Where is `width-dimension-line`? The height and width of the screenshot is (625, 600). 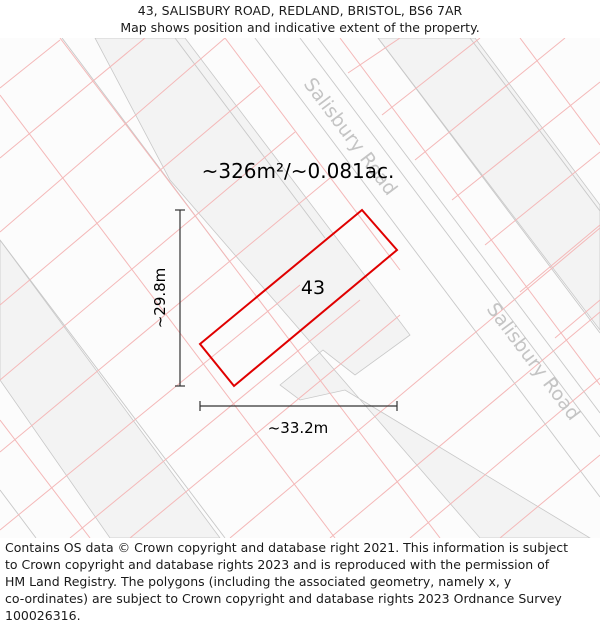 width-dimension-line is located at coordinates (298, 406).